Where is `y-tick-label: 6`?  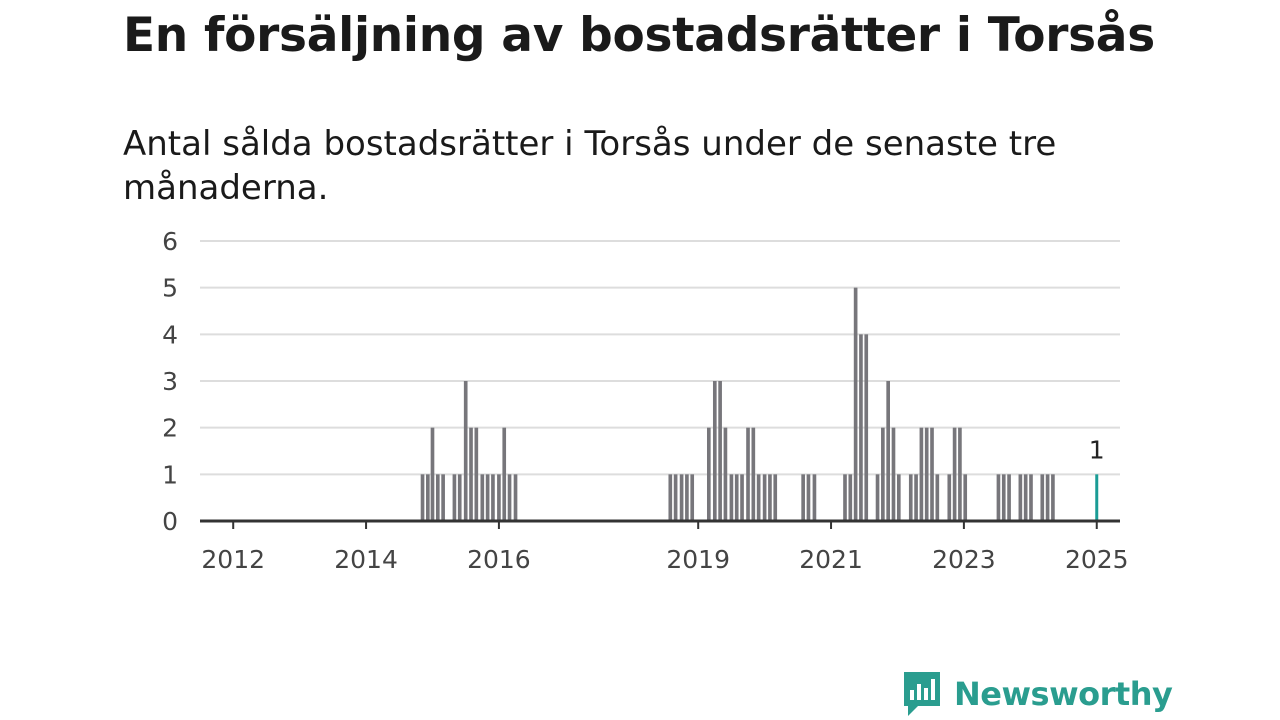 y-tick-label: 6 is located at coordinates (170, 241).